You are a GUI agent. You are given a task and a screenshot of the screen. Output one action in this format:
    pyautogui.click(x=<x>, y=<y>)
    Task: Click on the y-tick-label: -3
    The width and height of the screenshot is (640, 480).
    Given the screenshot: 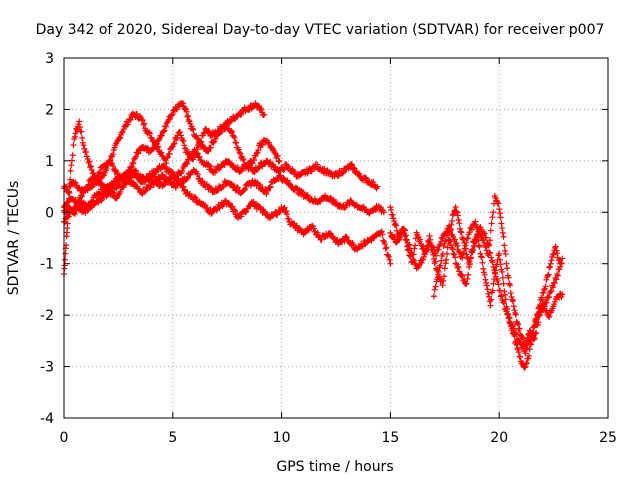 What is the action you would take?
    pyautogui.click(x=47, y=368)
    